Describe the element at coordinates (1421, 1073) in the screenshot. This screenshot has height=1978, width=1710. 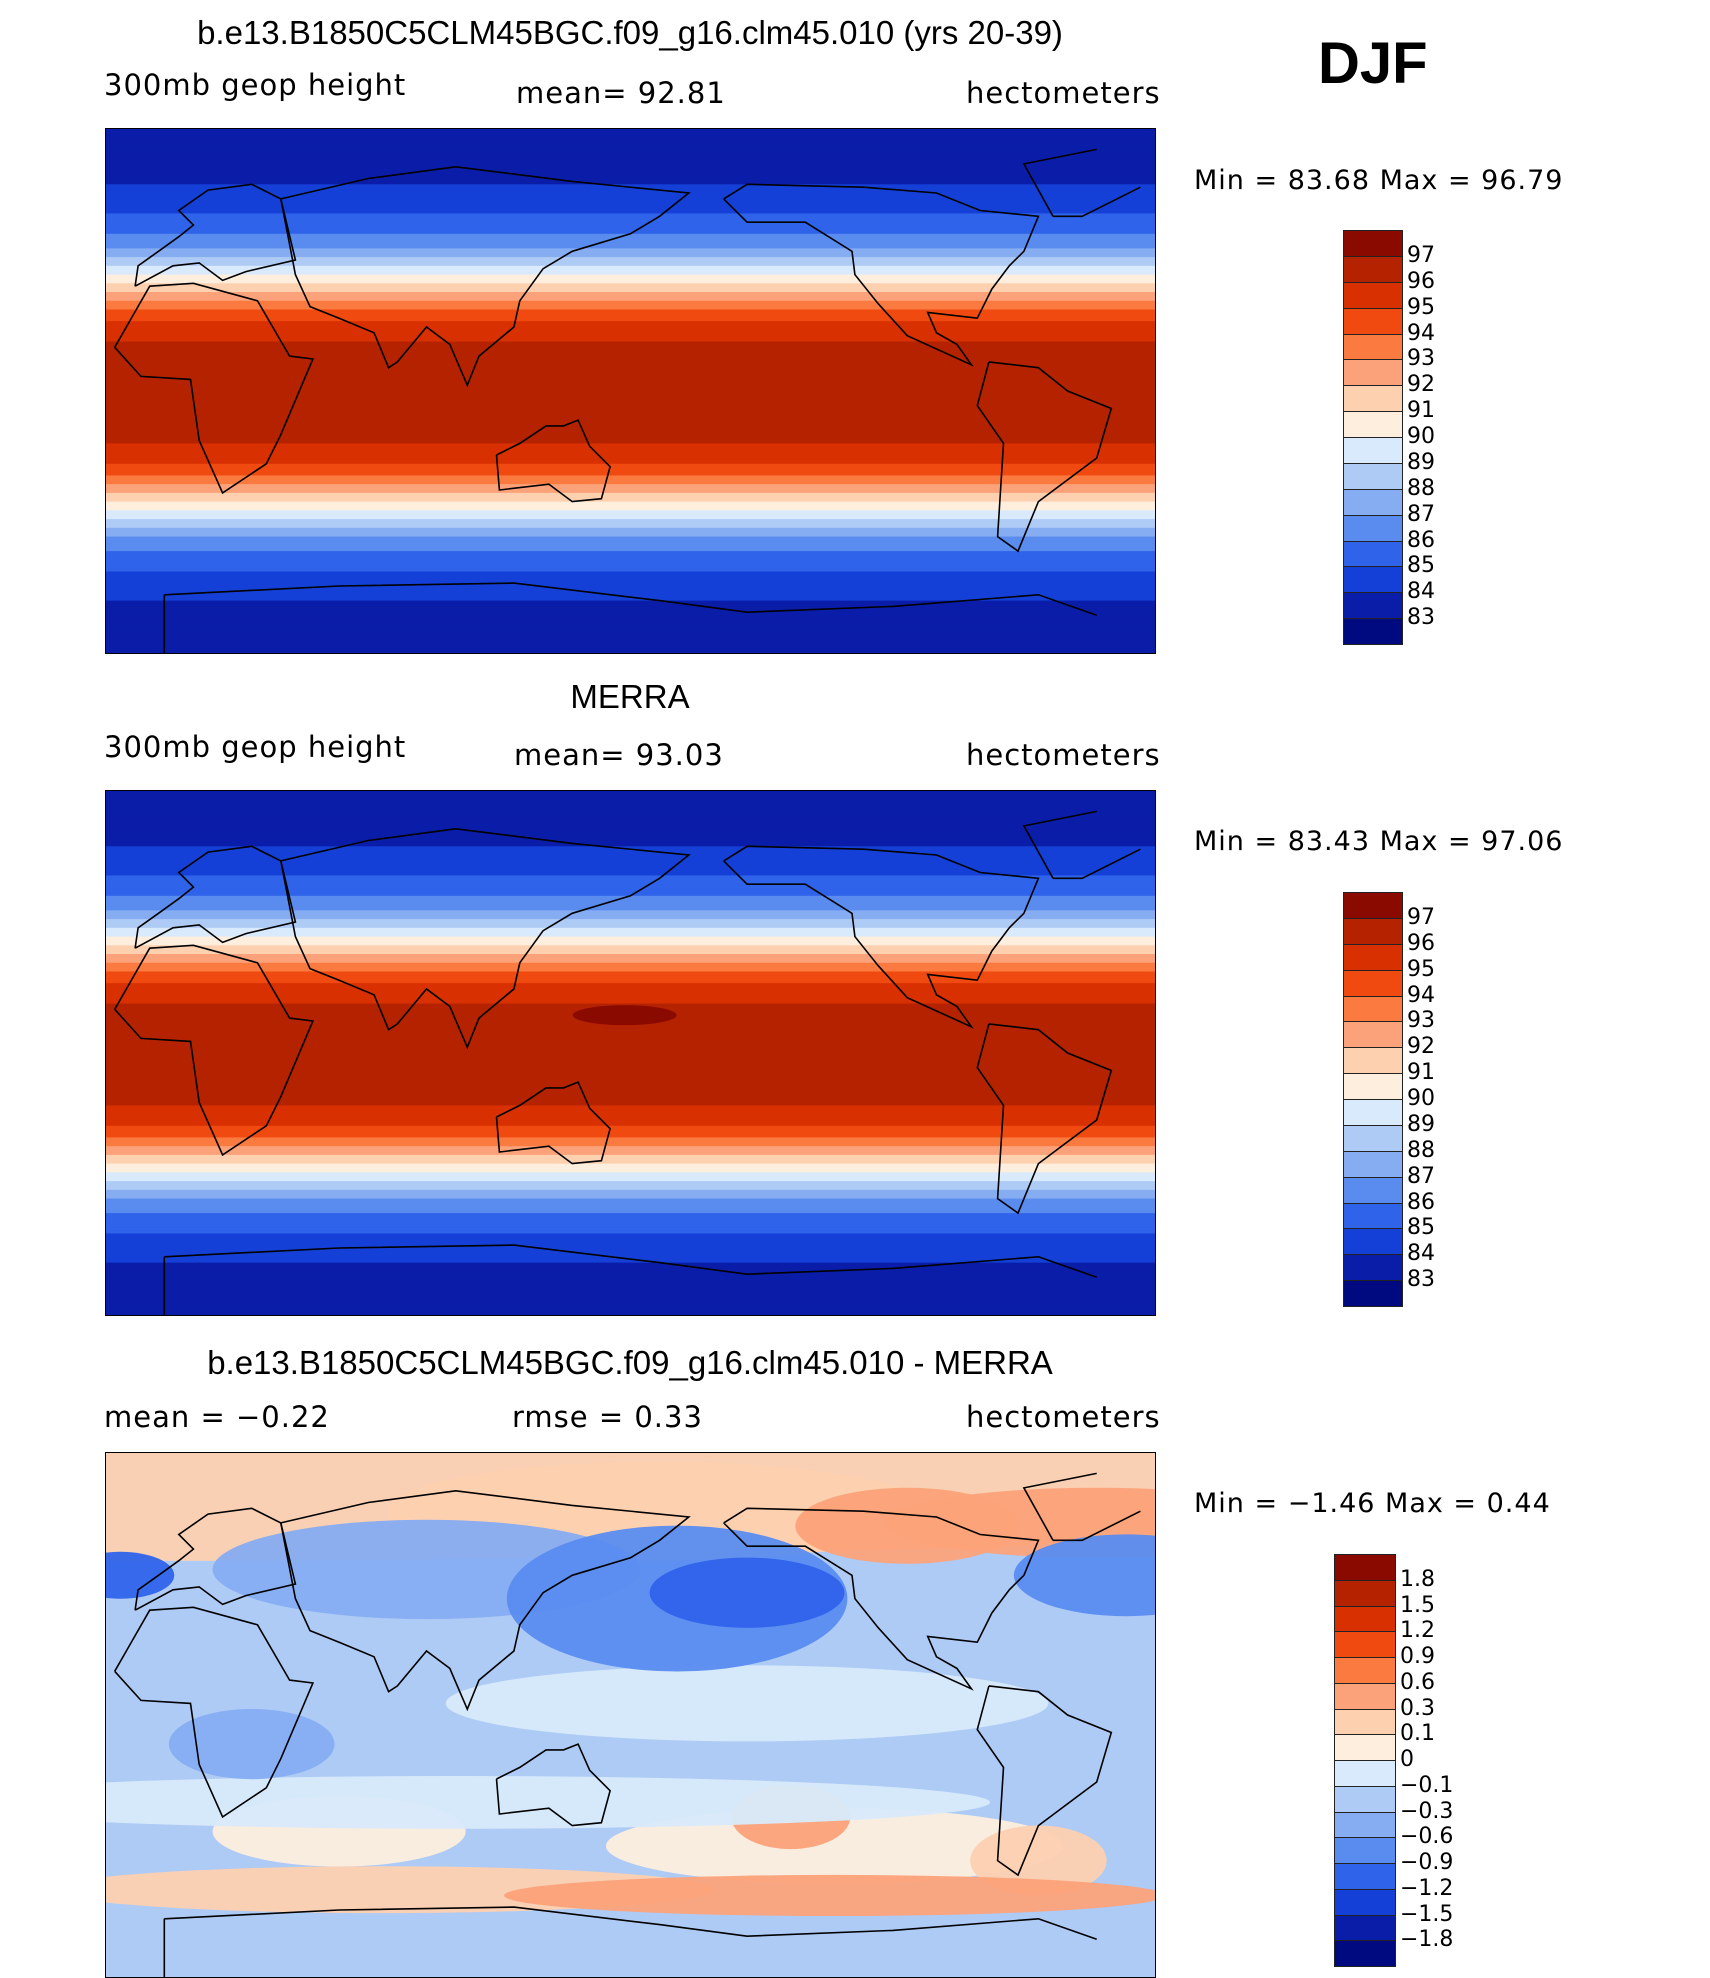
I see `colorbar-label: 91` at that location.